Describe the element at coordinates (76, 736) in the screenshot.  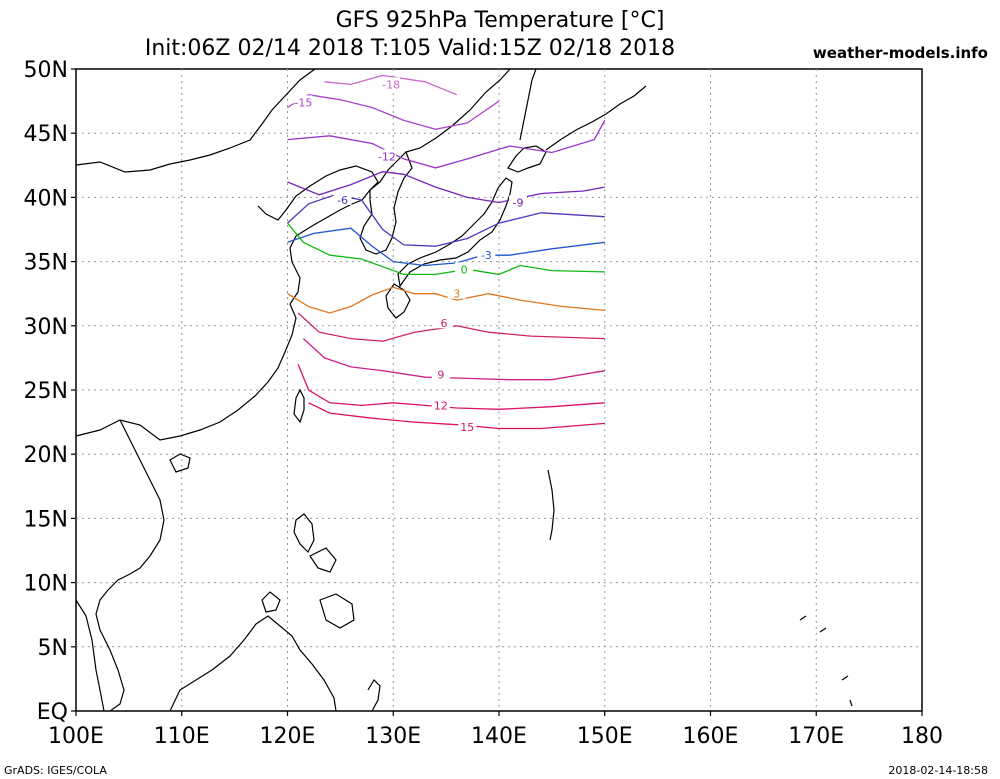
I see `x-tick-label: 100E` at that location.